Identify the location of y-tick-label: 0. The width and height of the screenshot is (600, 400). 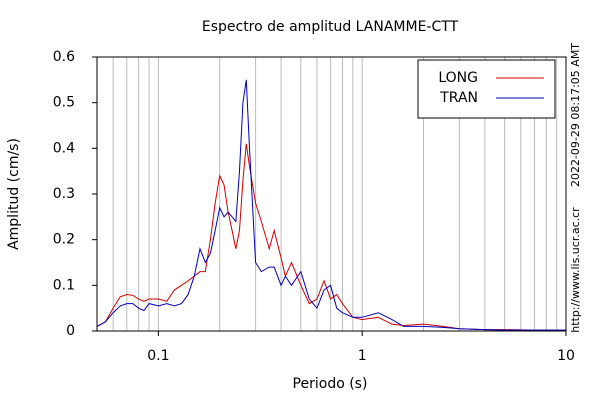
(70, 331).